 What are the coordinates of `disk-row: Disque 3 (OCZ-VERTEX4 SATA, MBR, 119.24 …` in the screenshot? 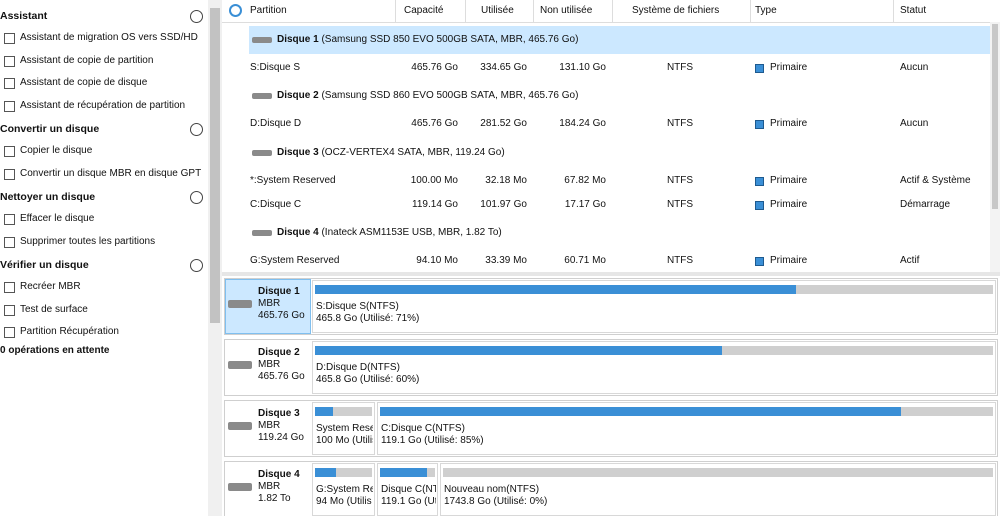 It's located at (391, 152).